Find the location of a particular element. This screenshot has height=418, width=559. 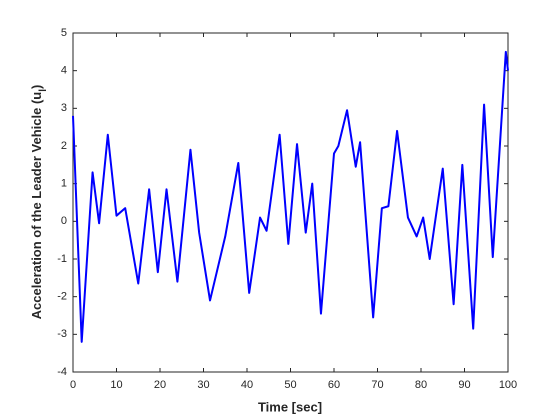

x-tick-label: 40 is located at coordinates (247, 385).